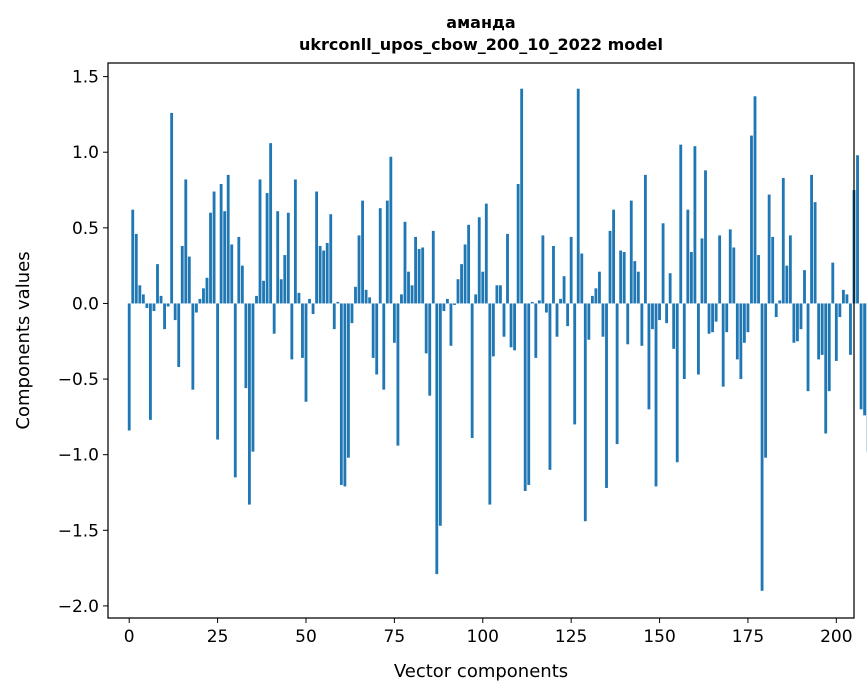 The height and width of the screenshot is (696, 867). Describe the element at coordinates (129, 637) in the screenshot. I see `x-tick-label: 0` at that location.